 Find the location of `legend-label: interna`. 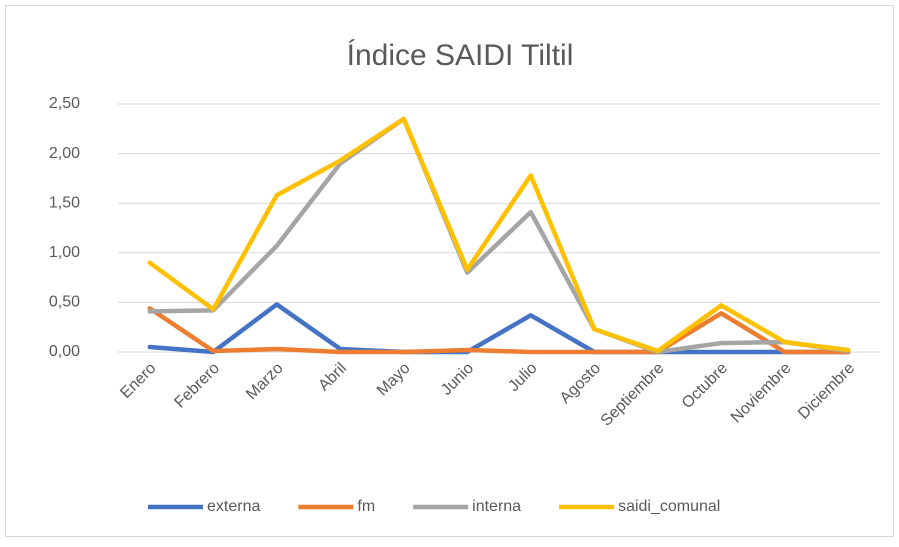

legend-label: interna is located at coordinates (496, 506).